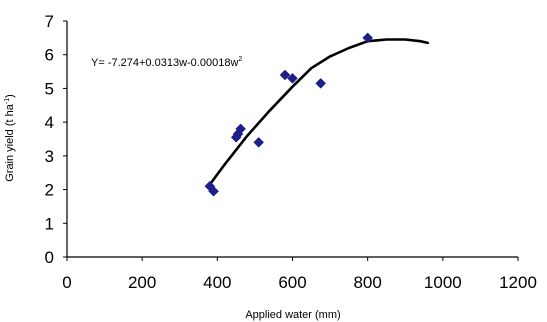 The height and width of the screenshot is (322, 547). I want to click on x-tick-label: 600, so click(292, 282).